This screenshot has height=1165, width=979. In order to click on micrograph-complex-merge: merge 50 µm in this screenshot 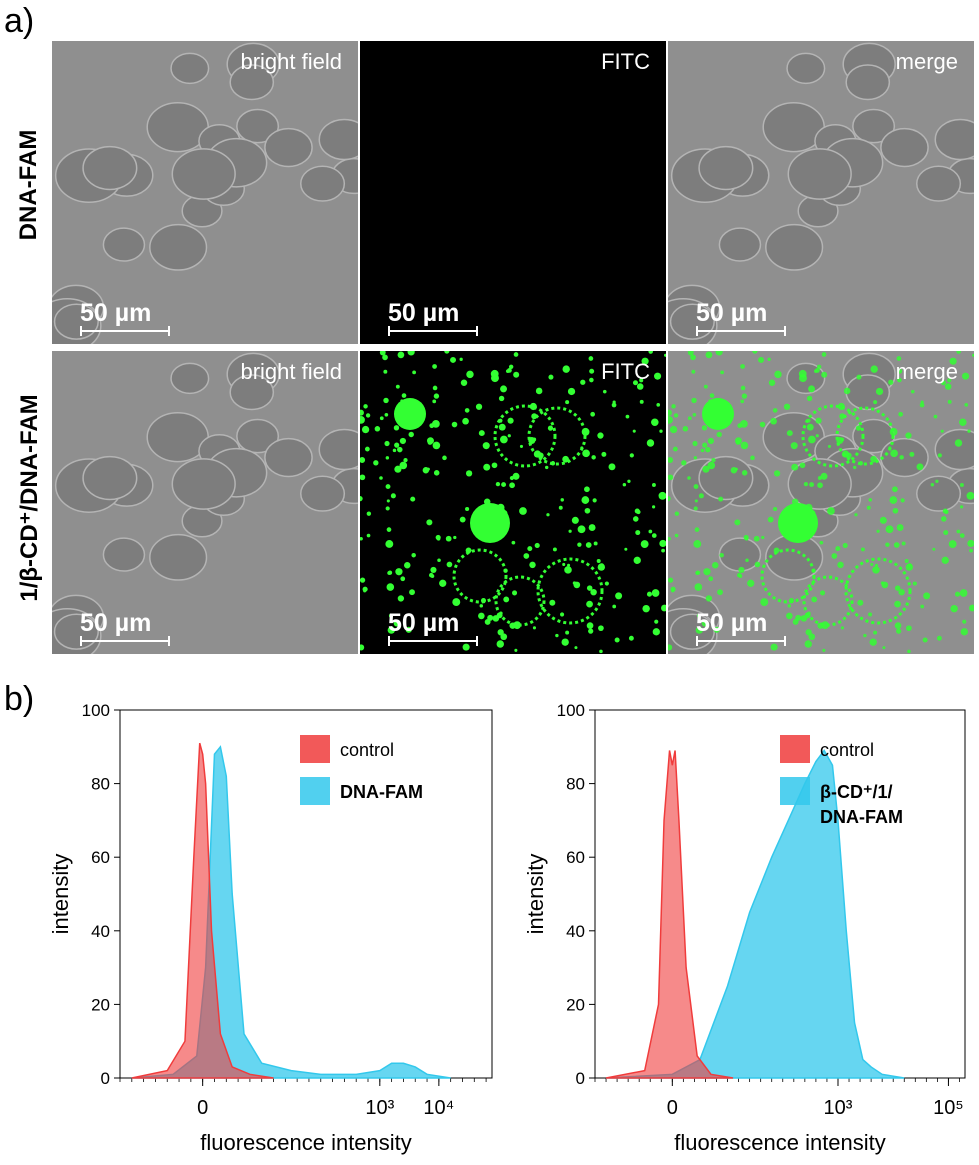, I will do `click(821, 502)`.